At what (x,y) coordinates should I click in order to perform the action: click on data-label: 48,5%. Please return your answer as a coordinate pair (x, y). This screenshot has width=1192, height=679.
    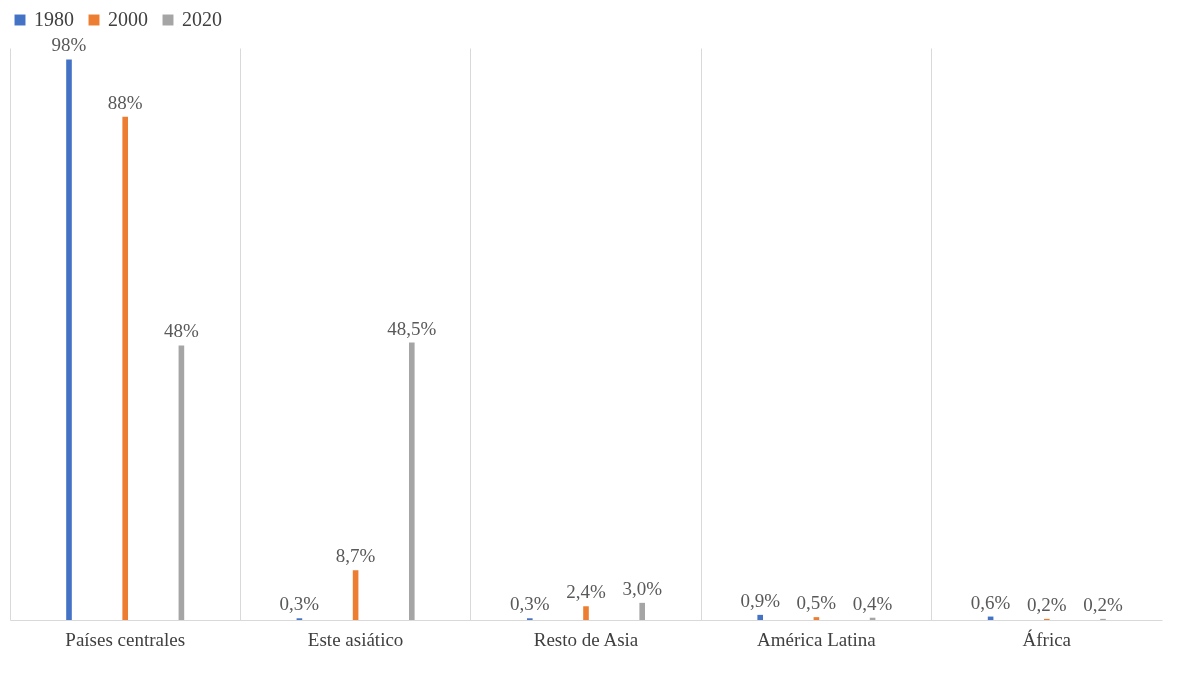
    Looking at the image, I should click on (412, 328).